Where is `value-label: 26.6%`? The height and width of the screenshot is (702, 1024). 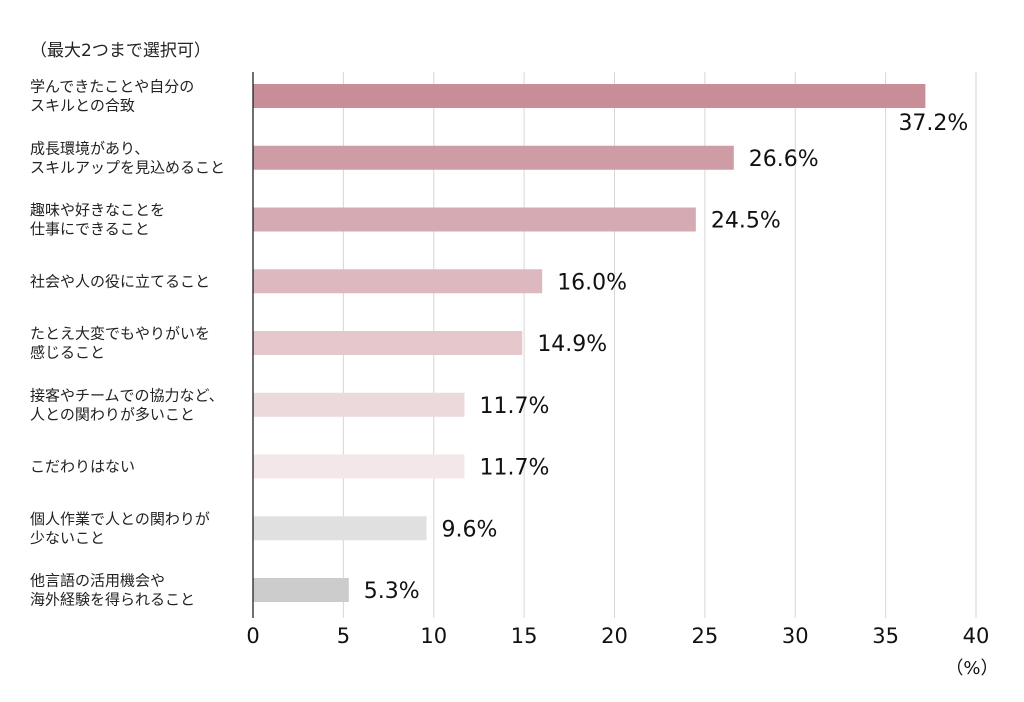 value-label: 26.6% is located at coordinates (784, 159).